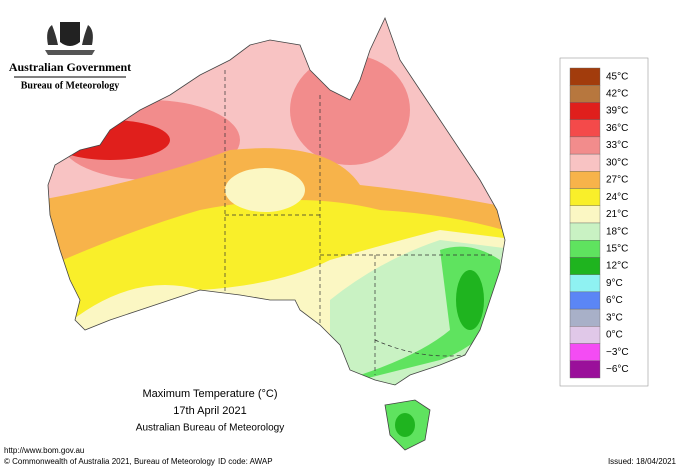  I want to click on legend-label: 18°C, so click(617, 231).